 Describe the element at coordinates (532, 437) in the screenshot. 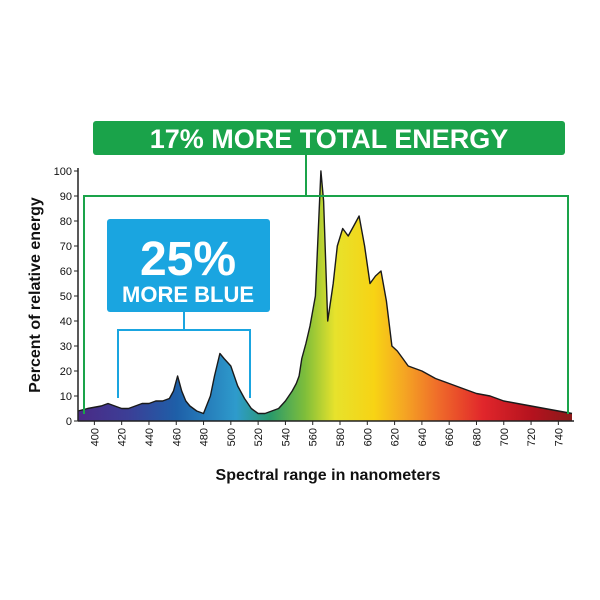

I see `x-tick-label: 720` at that location.